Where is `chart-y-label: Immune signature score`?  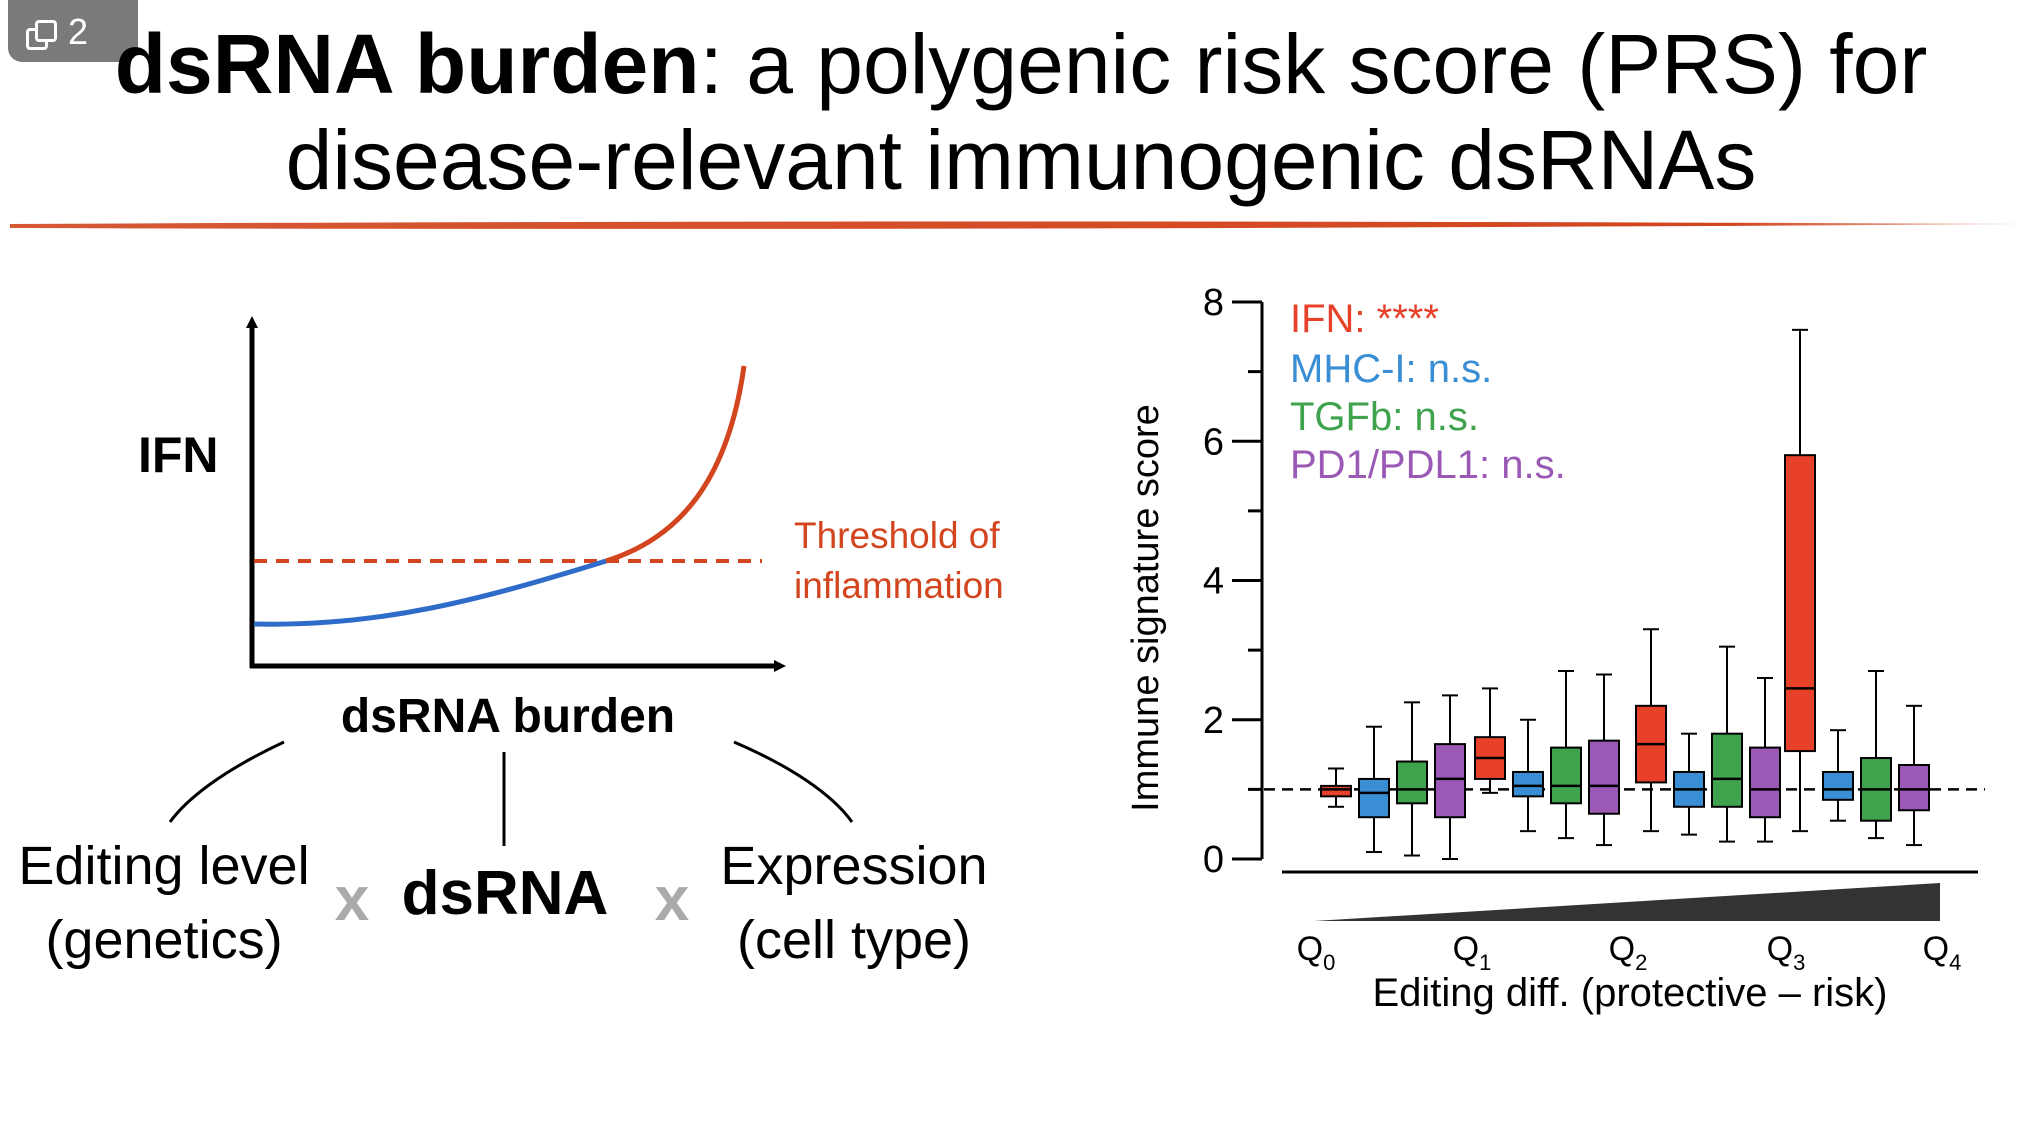 chart-y-label: Immune signature score is located at coordinates (1146, 608).